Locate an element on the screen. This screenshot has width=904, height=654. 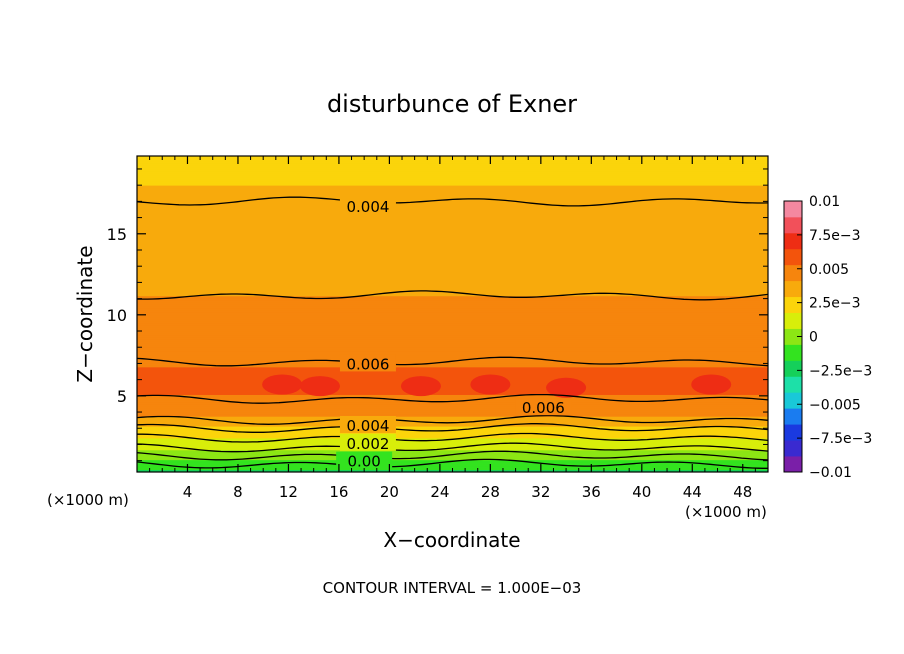
contour-label: 0.004 is located at coordinates (367, 207).